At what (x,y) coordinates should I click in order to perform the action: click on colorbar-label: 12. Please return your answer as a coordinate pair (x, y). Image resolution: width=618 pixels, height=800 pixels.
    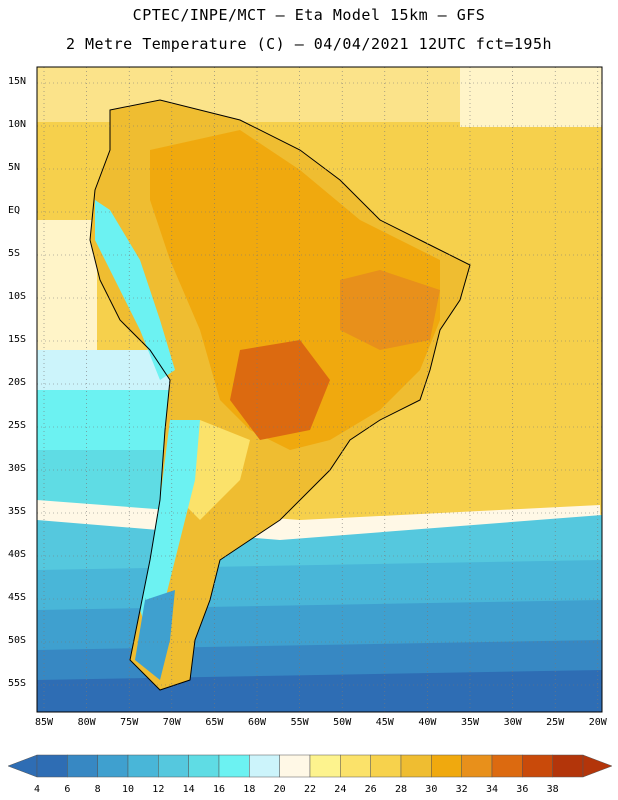
    Looking at the image, I should click on (158, 789).